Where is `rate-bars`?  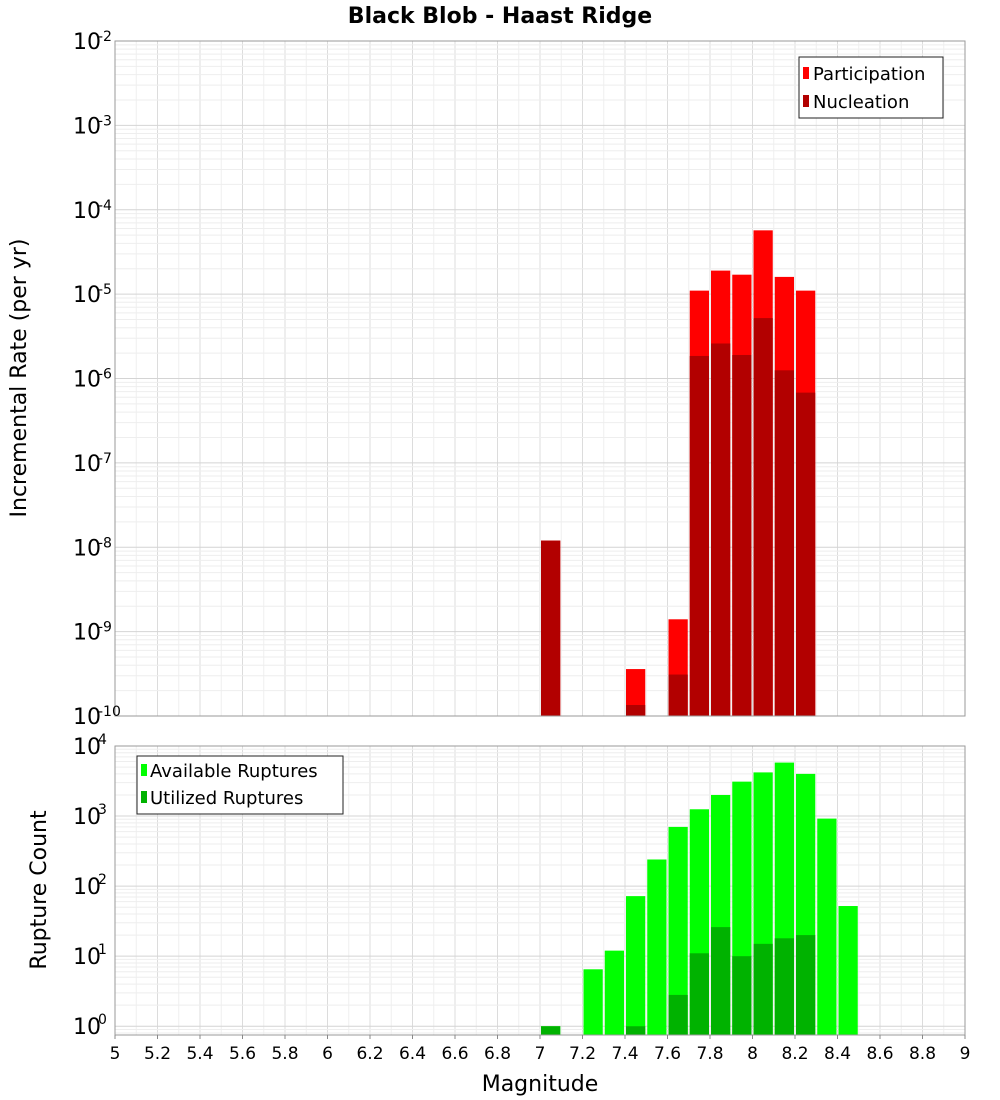
rate-bars is located at coordinates (678, 473).